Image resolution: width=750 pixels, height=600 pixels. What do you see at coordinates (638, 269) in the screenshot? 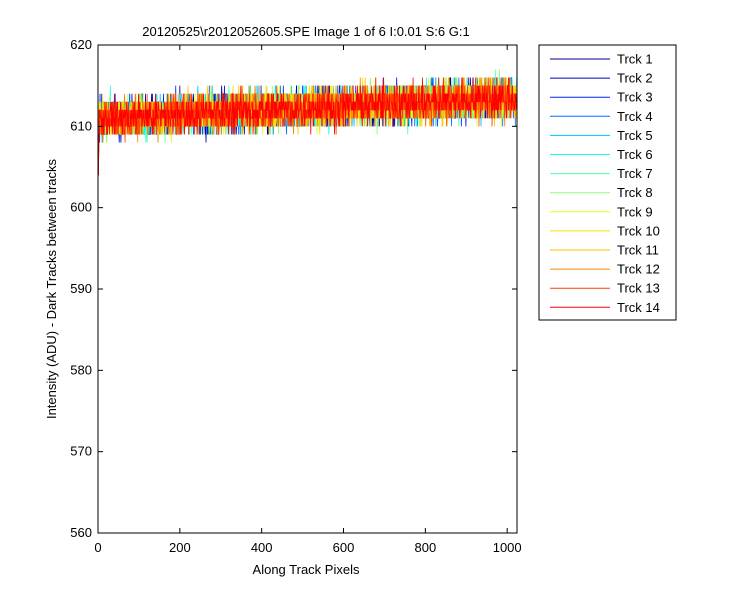
I see `legend-label: Trck 12` at bounding box center [638, 269].